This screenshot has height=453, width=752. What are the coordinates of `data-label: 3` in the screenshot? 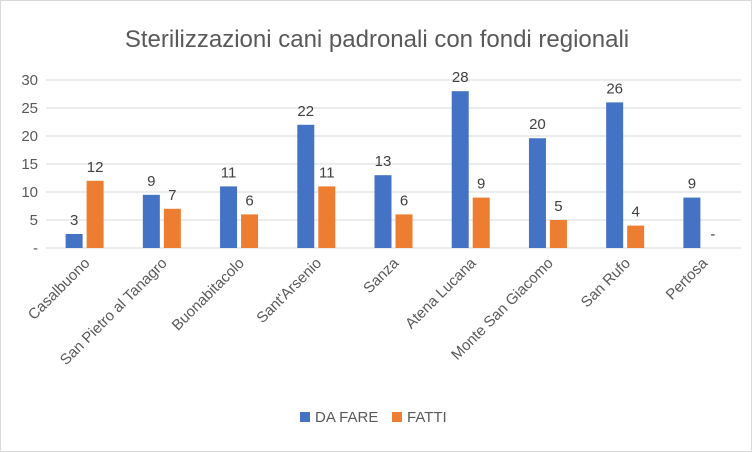 It's located at (74, 220).